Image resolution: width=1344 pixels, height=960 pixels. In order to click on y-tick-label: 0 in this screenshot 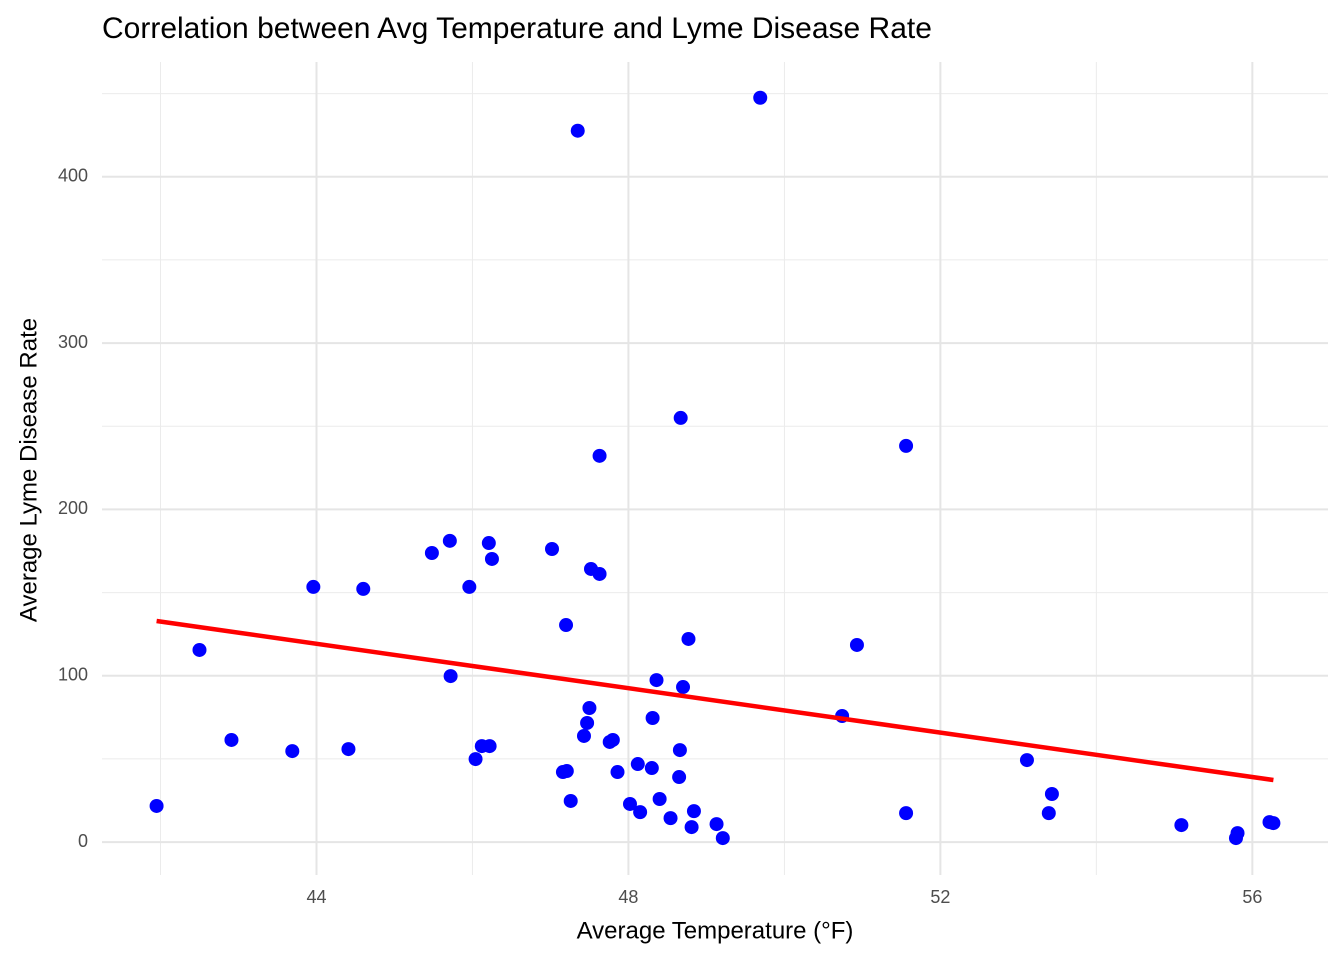, I will do `click(83, 841)`.